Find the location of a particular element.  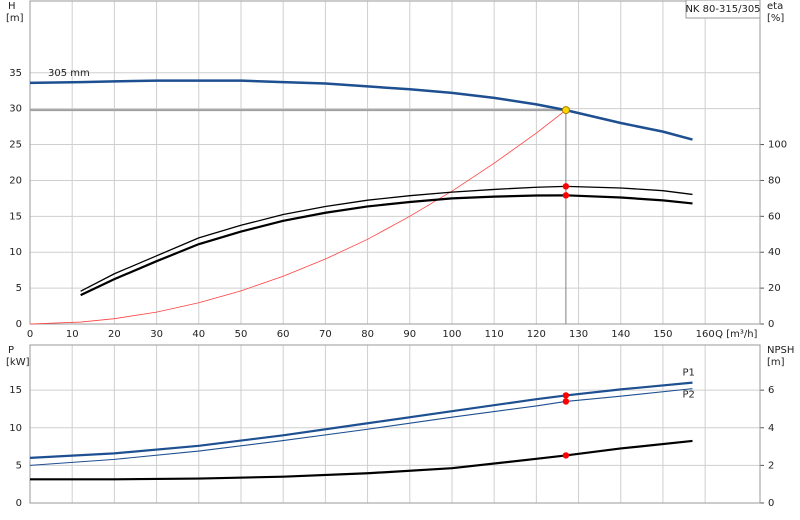

y-tick-label: 20 is located at coordinates (15, 180).